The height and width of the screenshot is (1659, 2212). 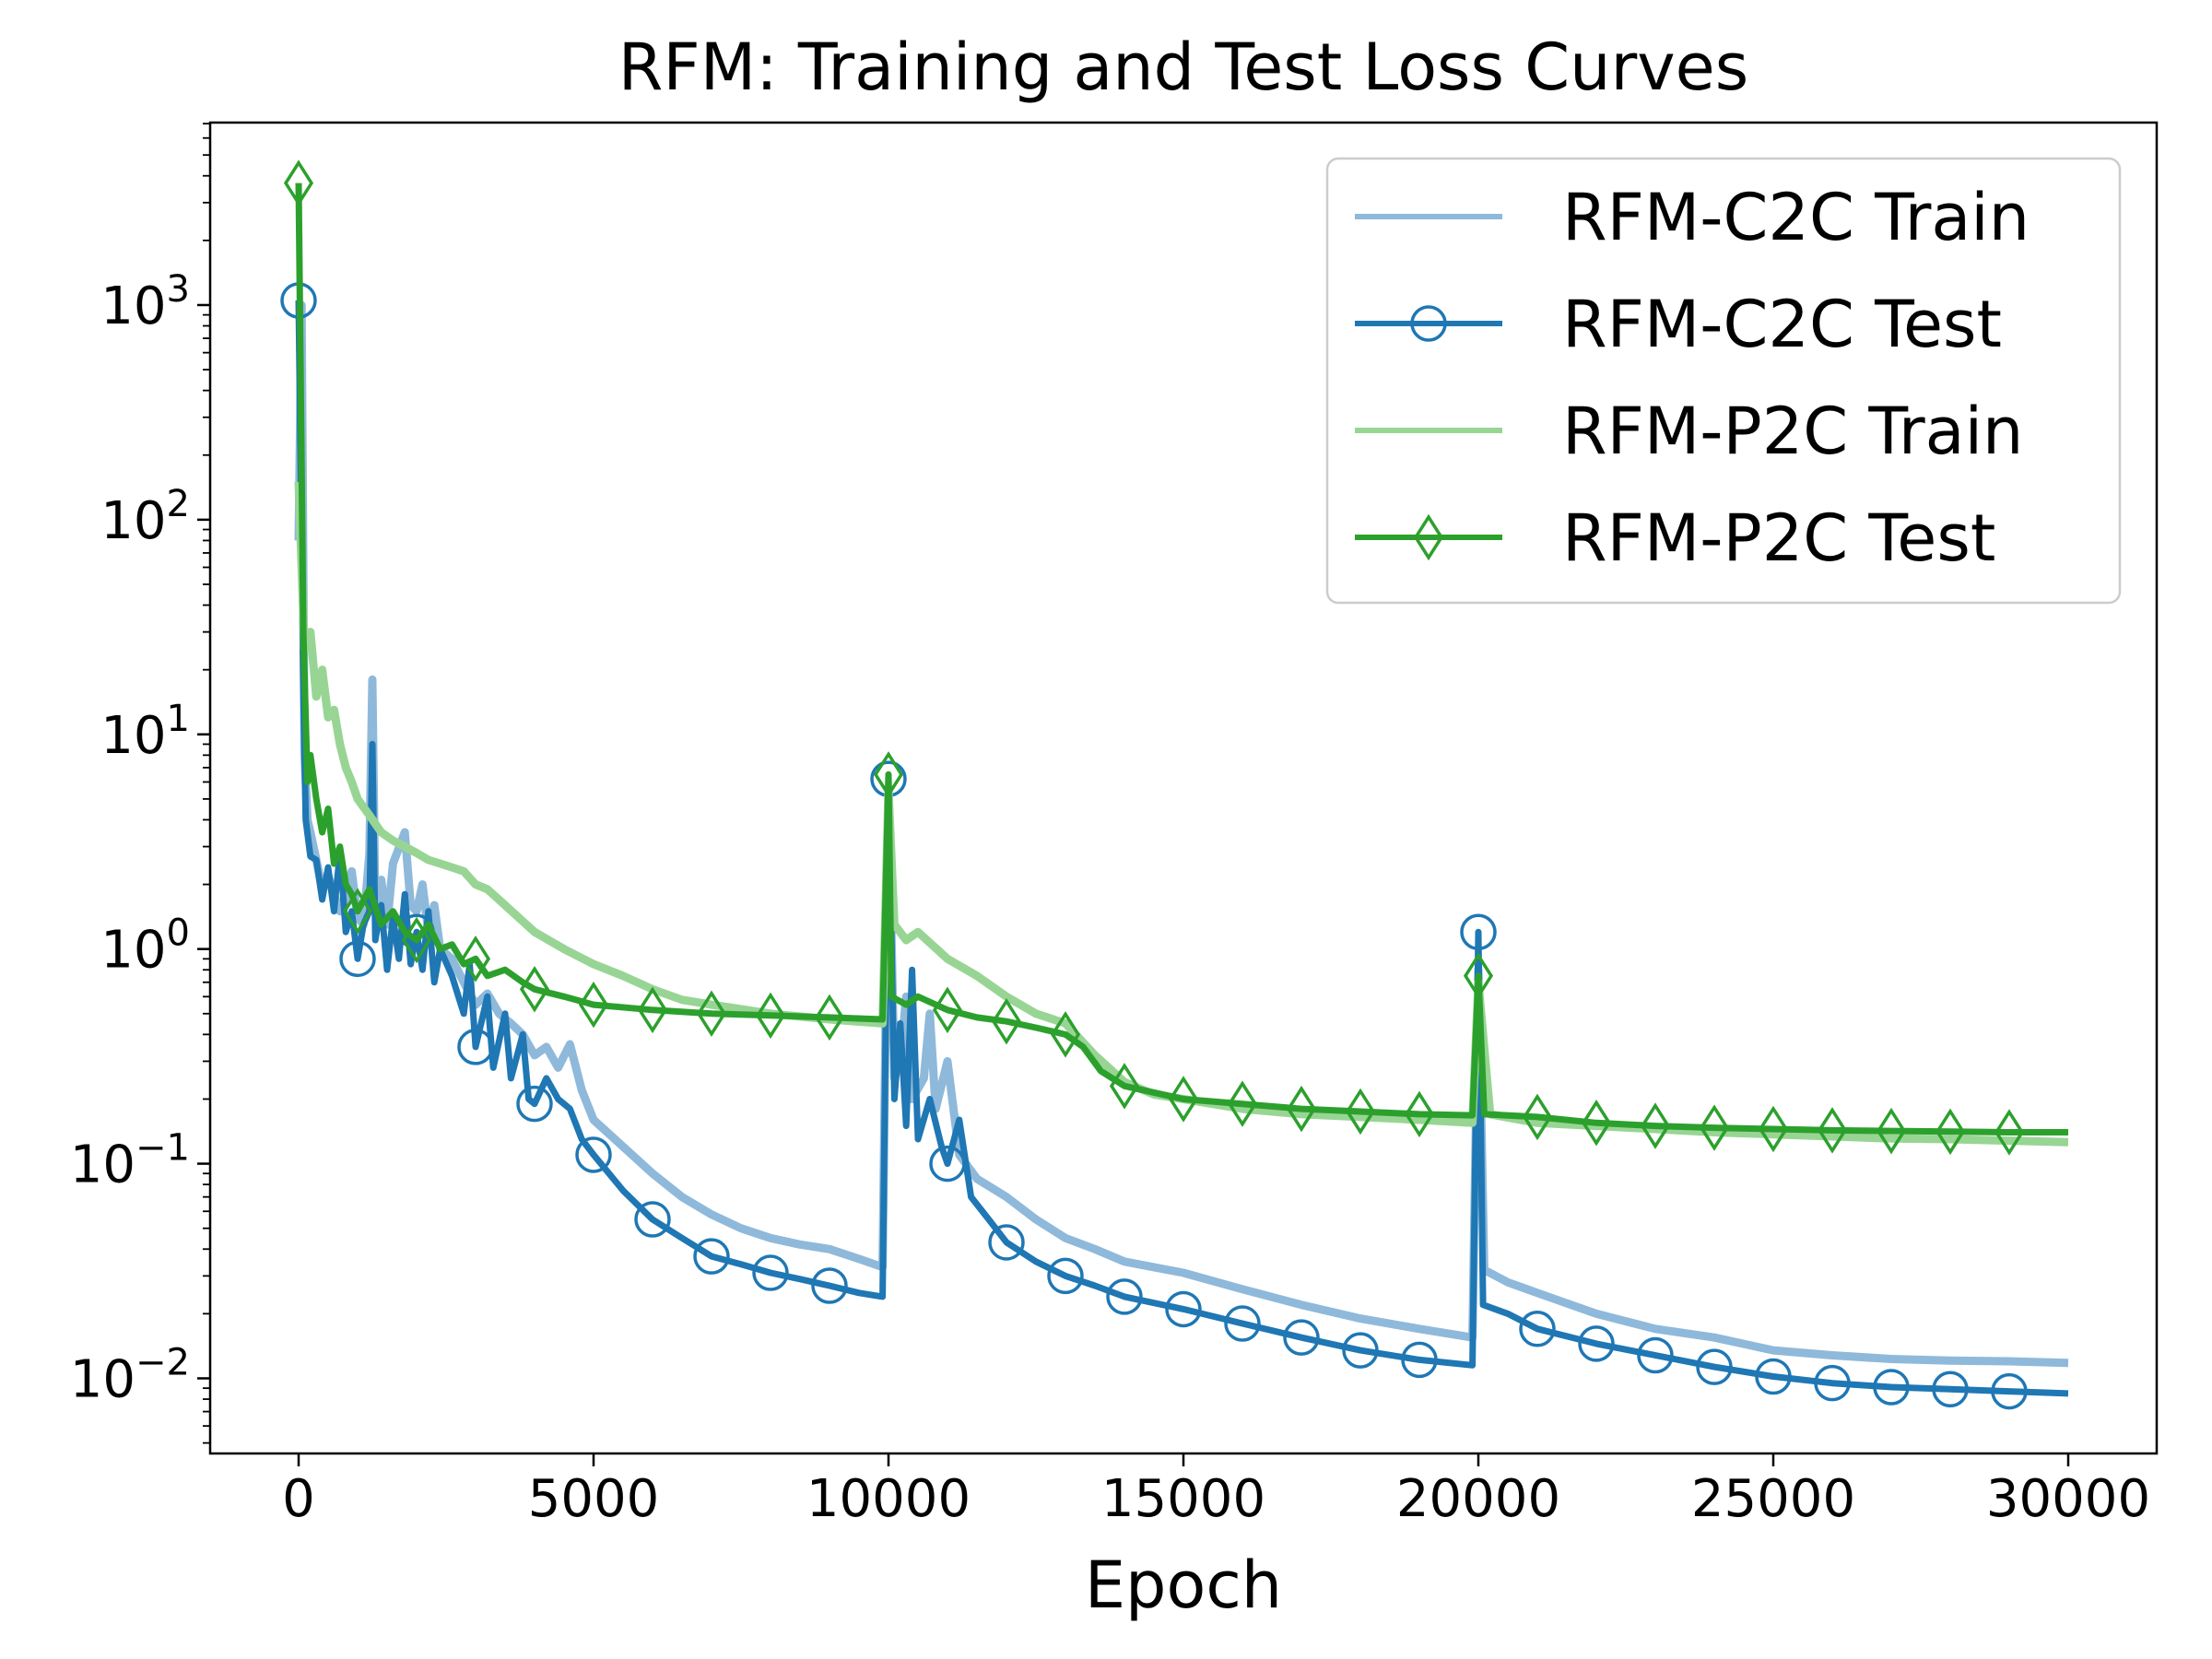 I want to click on legend-diamond-icon, so click(x=1428, y=537).